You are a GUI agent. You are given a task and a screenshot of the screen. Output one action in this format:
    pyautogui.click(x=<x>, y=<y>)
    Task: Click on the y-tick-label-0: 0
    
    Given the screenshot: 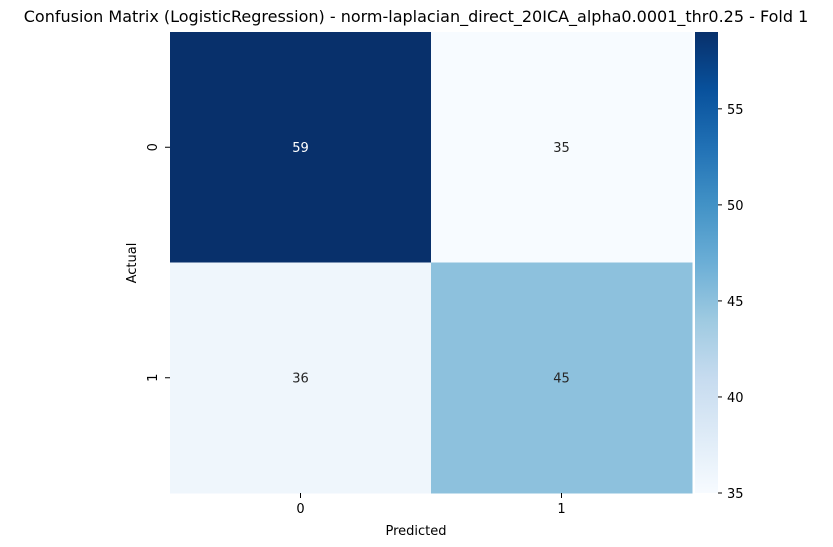 What is the action you would take?
    pyautogui.click(x=153, y=147)
    